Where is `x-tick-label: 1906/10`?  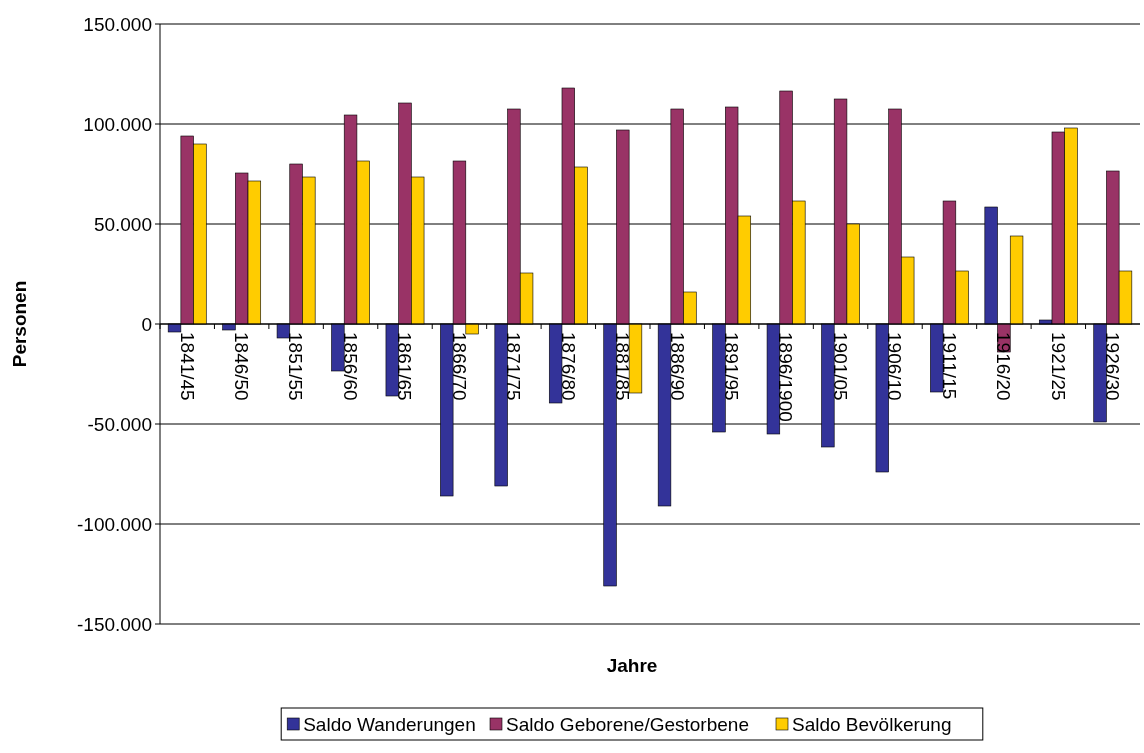 x-tick-label: 1906/10 is located at coordinates (895, 366).